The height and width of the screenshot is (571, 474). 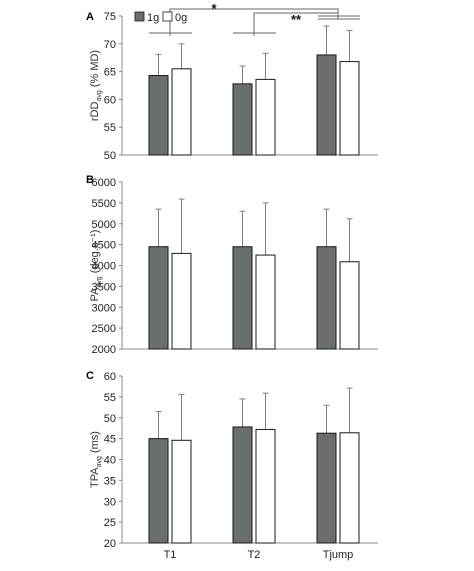 I want to click on bar-c-1g-tjump, so click(x=326, y=488).